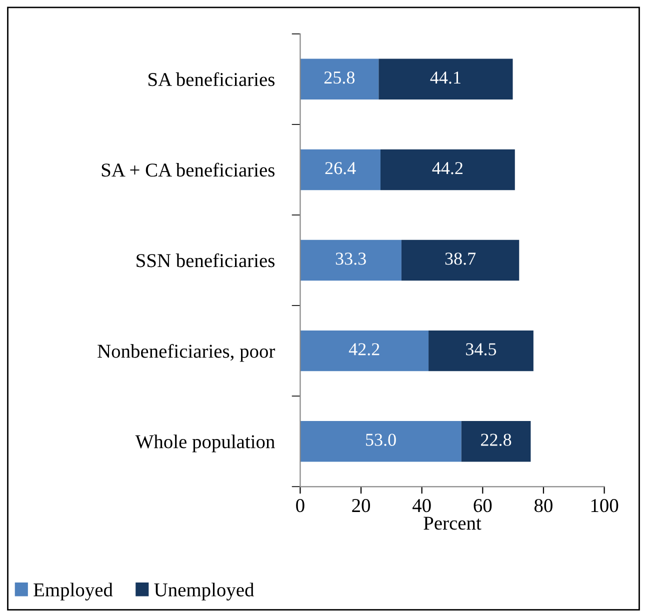  I want to click on data-label: 38.7, so click(460, 258).